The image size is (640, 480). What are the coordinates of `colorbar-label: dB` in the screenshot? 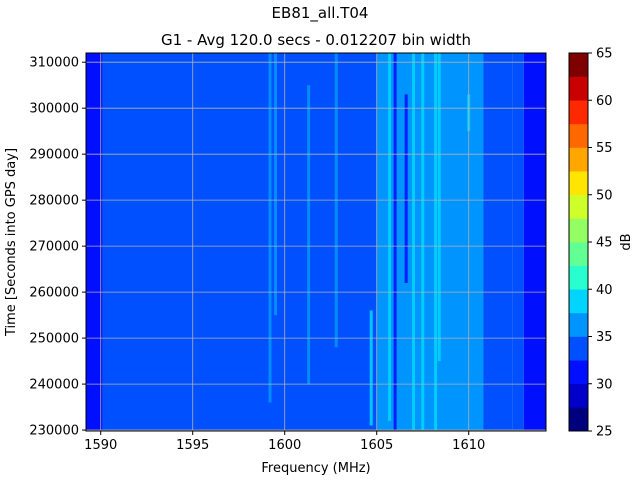 It's located at (626, 241).